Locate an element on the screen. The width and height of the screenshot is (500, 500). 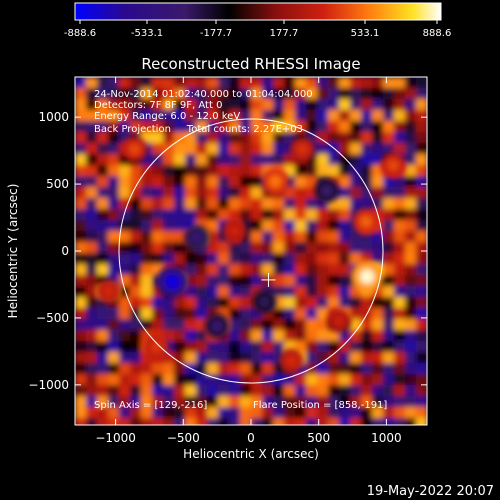
spin-axis-label: Spin Axis = [129,-216] is located at coordinates (150, 405).